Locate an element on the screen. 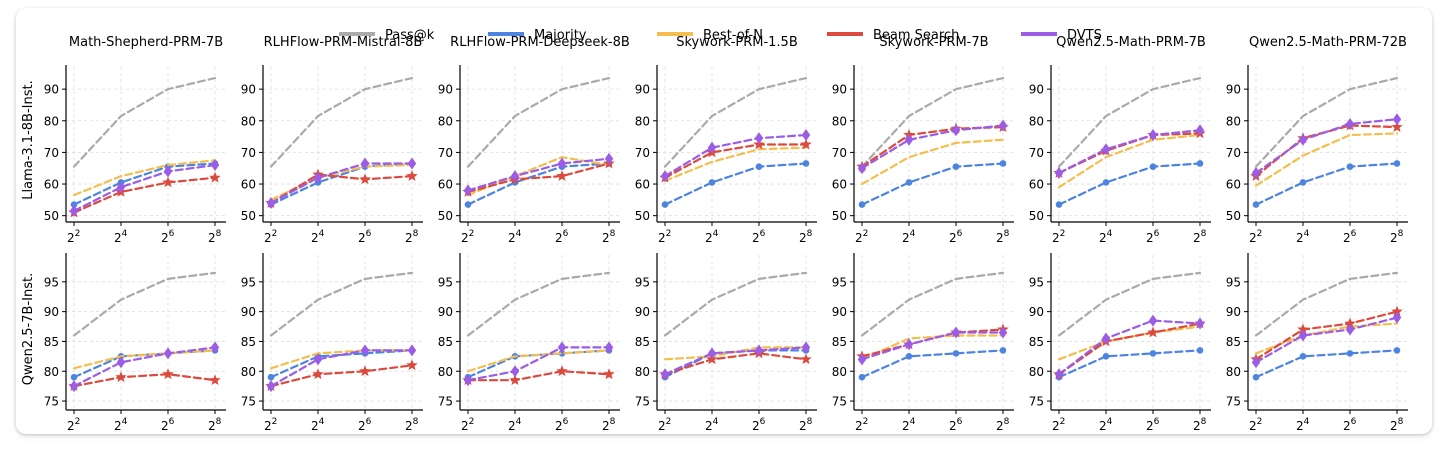 The height and width of the screenshot is (462, 1450). legend-label: Majority is located at coordinates (560, 35).